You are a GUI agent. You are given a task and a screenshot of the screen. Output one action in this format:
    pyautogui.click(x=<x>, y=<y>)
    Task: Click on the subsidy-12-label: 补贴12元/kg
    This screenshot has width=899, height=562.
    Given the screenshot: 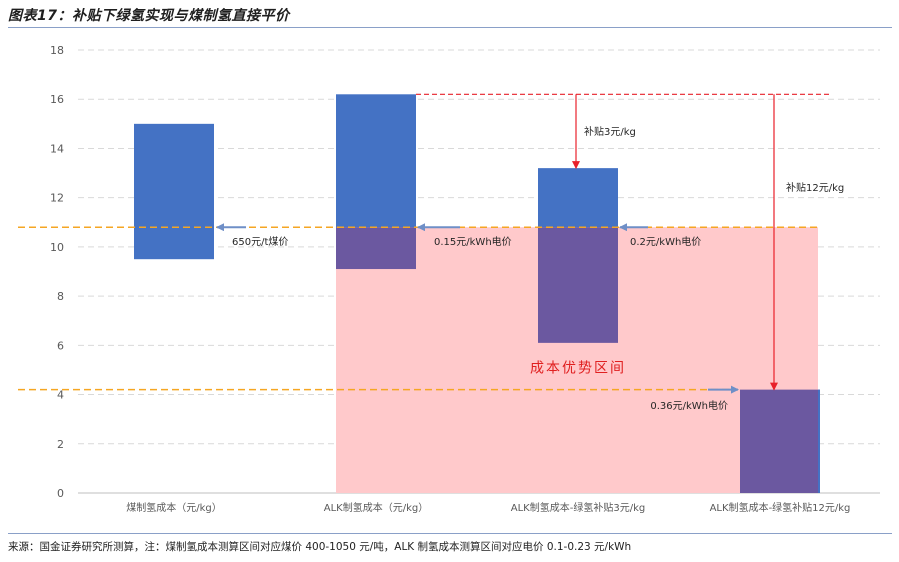 What is the action you would take?
    pyautogui.click(x=815, y=187)
    